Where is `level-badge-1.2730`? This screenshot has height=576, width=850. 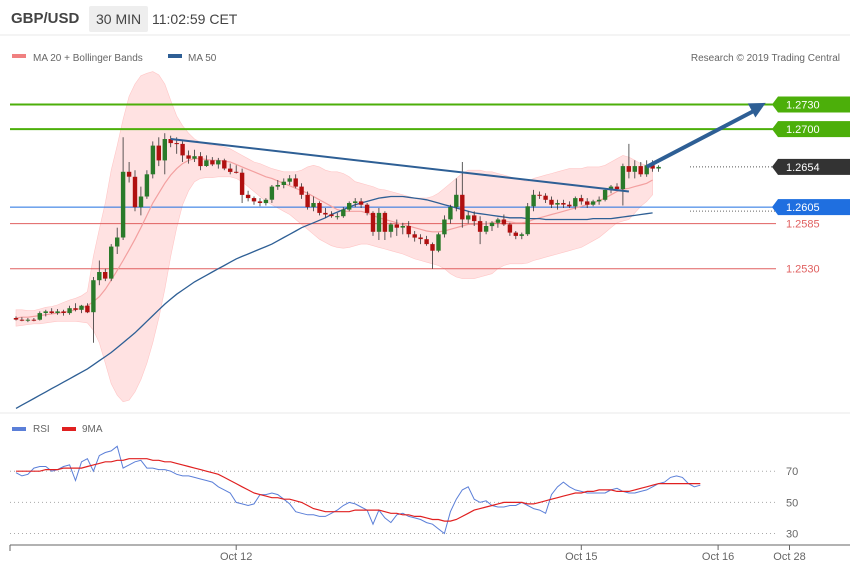 level-badge-1.2730 is located at coordinates (814, 104).